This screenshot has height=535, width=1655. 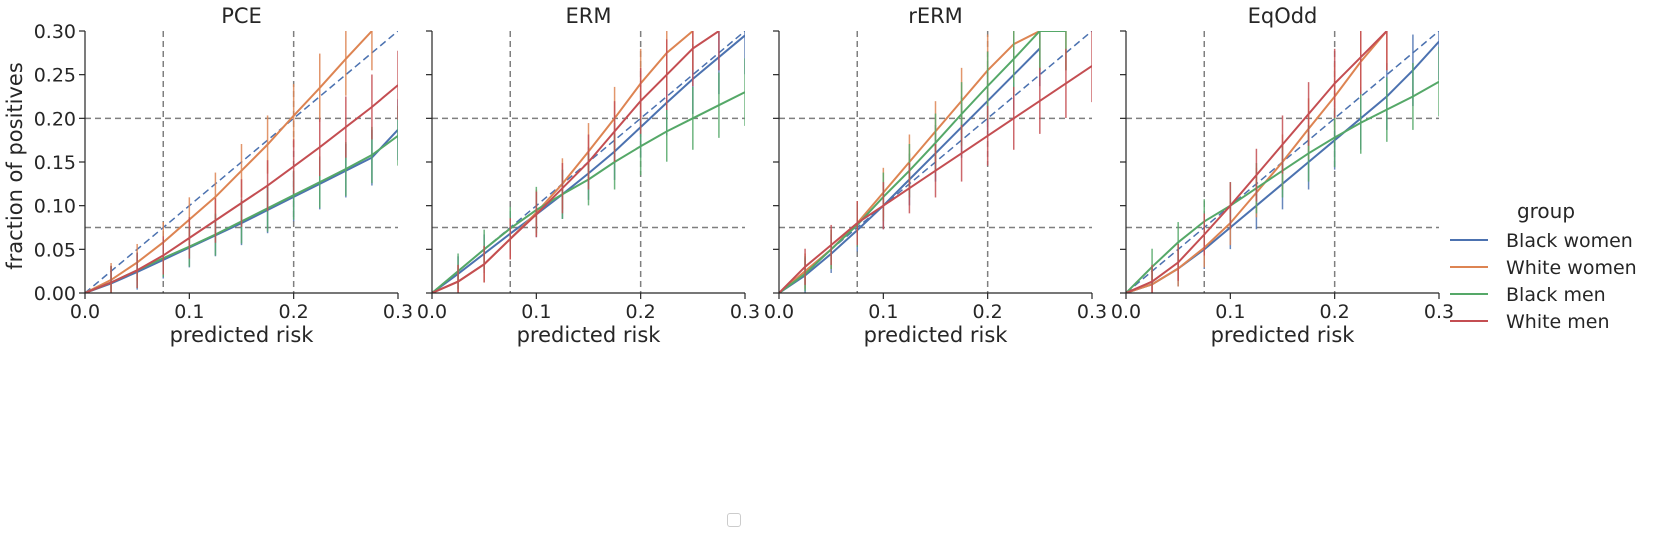 What do you see at coordinates (1558, 322) in the screenshot?
I see `legend-label: White men` at bounding box center [1558, 322].